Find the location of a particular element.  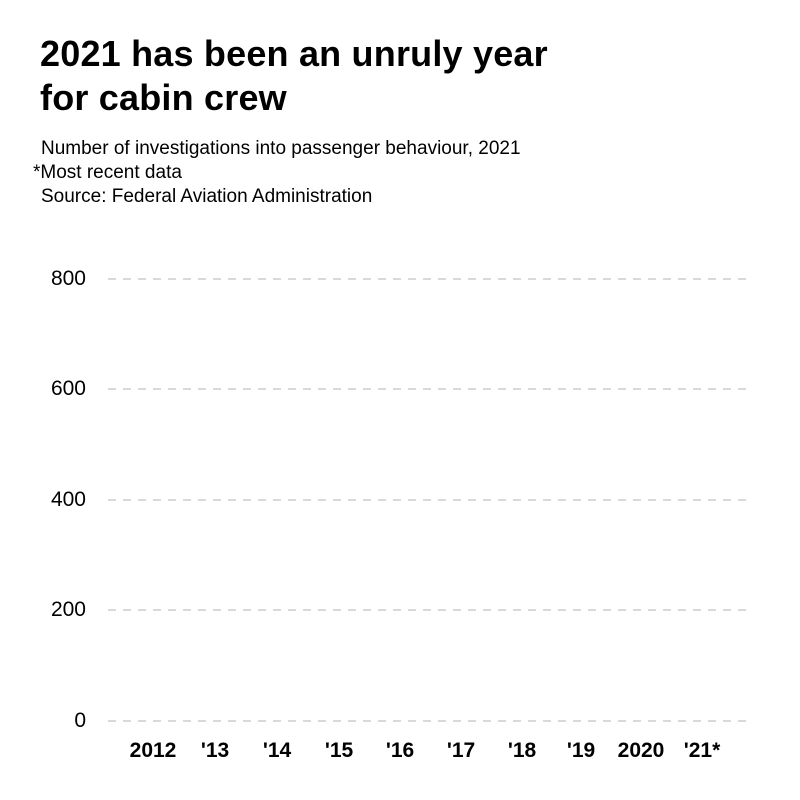

y-axis-tick-600: 600 is located at coordinates (68, 388).